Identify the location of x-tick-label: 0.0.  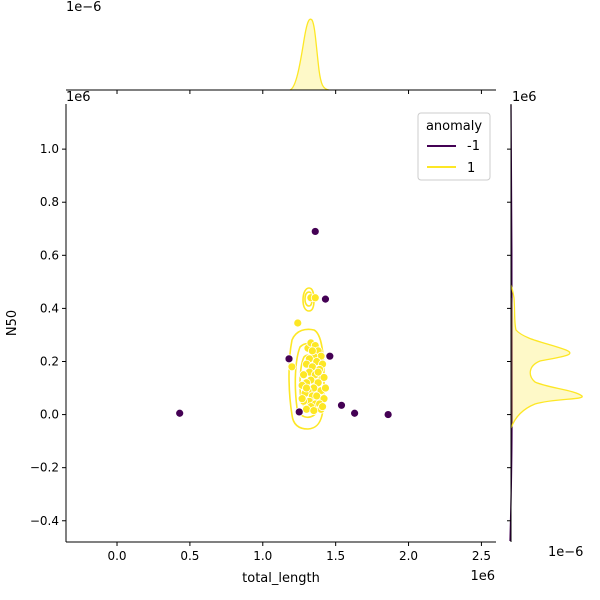
(116, 556).